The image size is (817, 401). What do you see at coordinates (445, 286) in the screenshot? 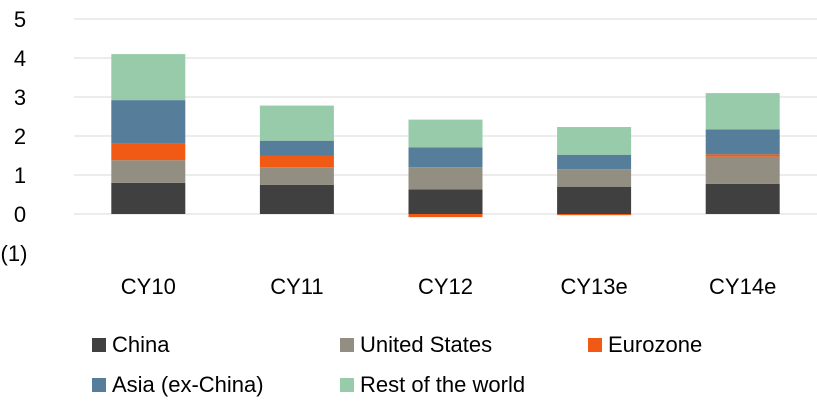
I see `x-tick-label: CY12` at bounding box center [445, 286].